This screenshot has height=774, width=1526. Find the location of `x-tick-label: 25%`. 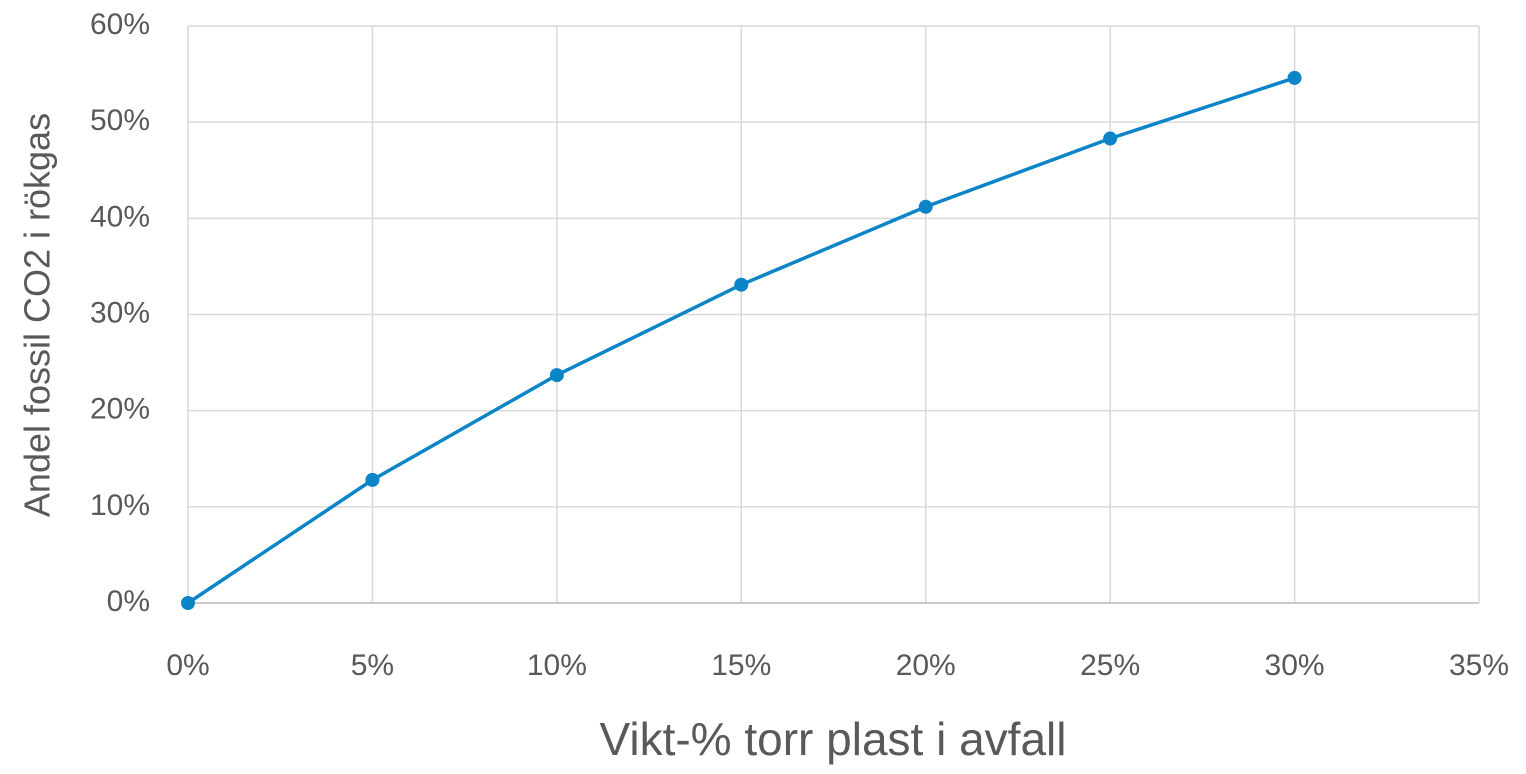

x-tick-label: 25% is located at coordinates (1110, 665).